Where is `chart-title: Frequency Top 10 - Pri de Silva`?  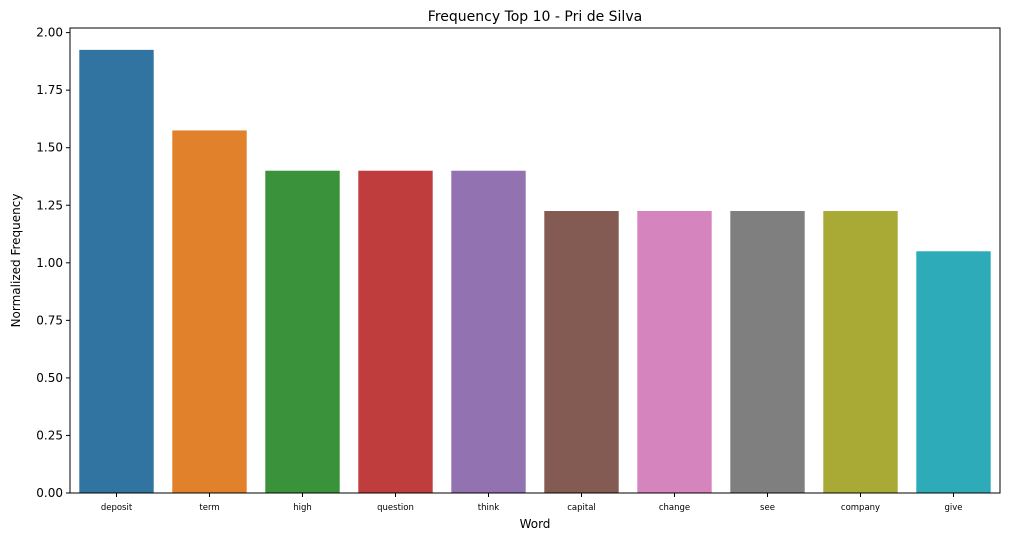
chart-title: Frequency Top 10 - Pri de Silva is located at coordinates (535, 17).